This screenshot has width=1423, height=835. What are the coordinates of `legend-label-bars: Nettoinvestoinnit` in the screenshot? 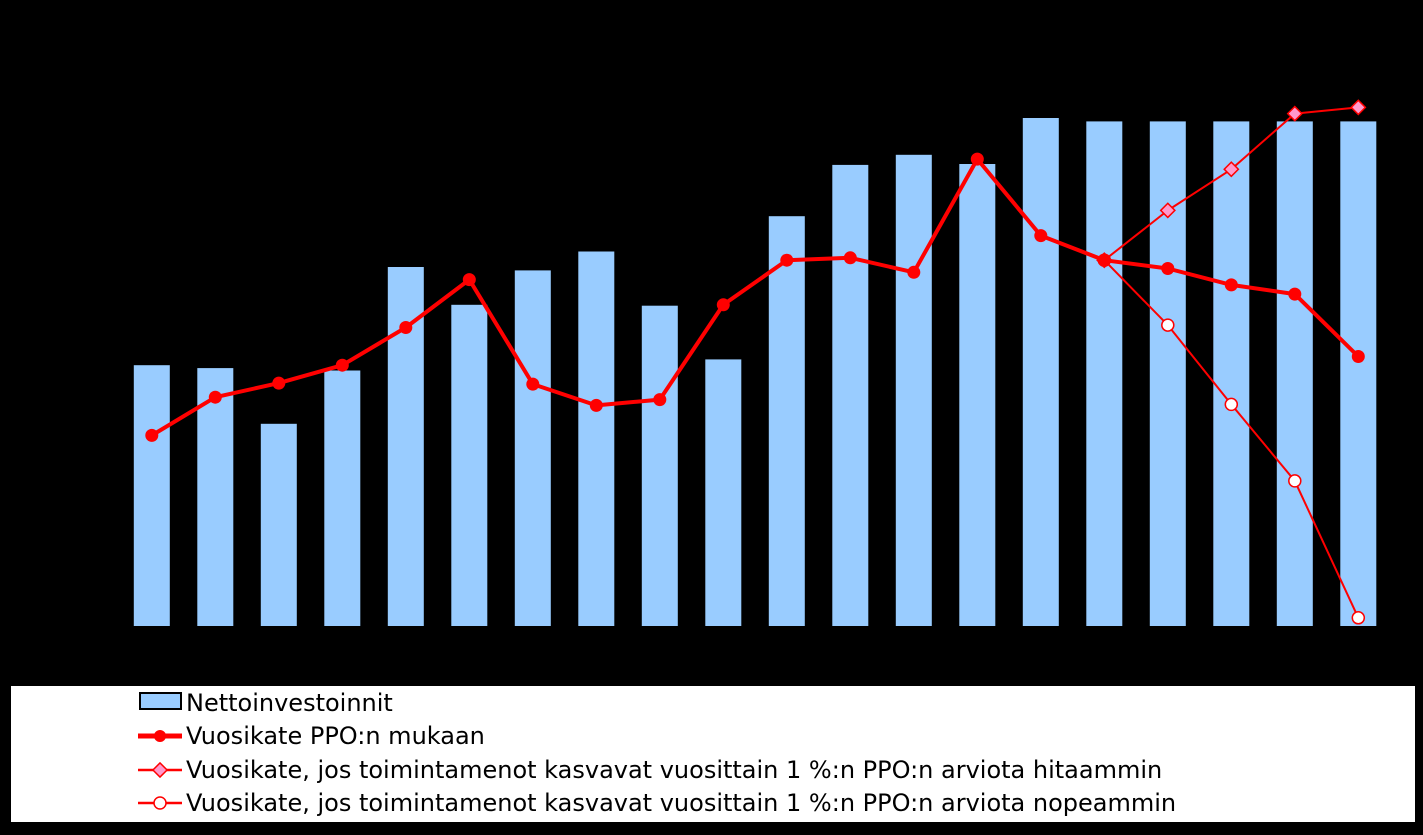 It's located at (289, 703).